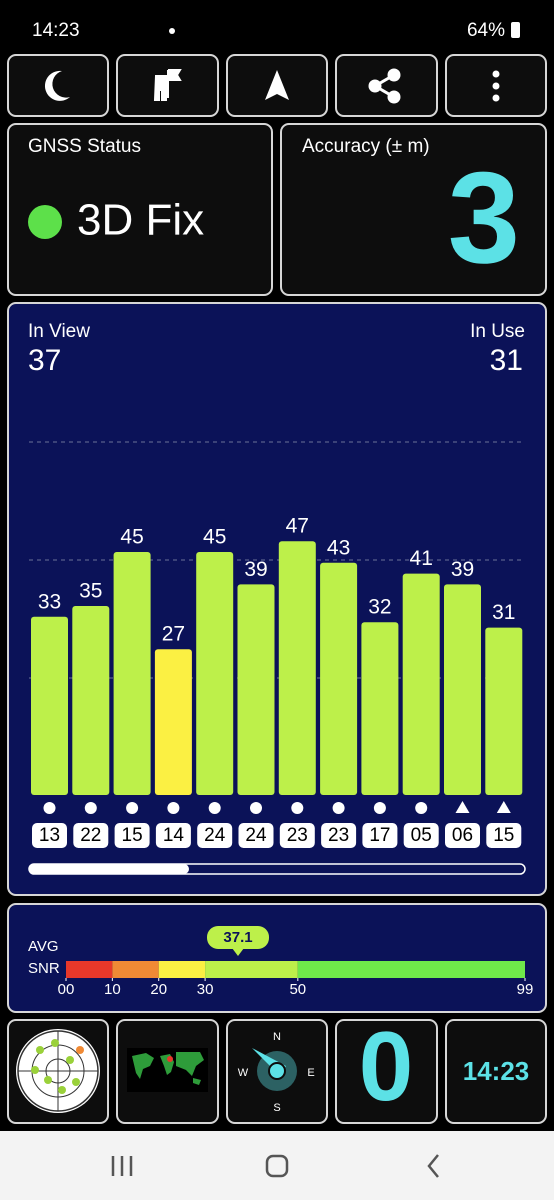  I want to click on fix-indicator, so click(45, 222).